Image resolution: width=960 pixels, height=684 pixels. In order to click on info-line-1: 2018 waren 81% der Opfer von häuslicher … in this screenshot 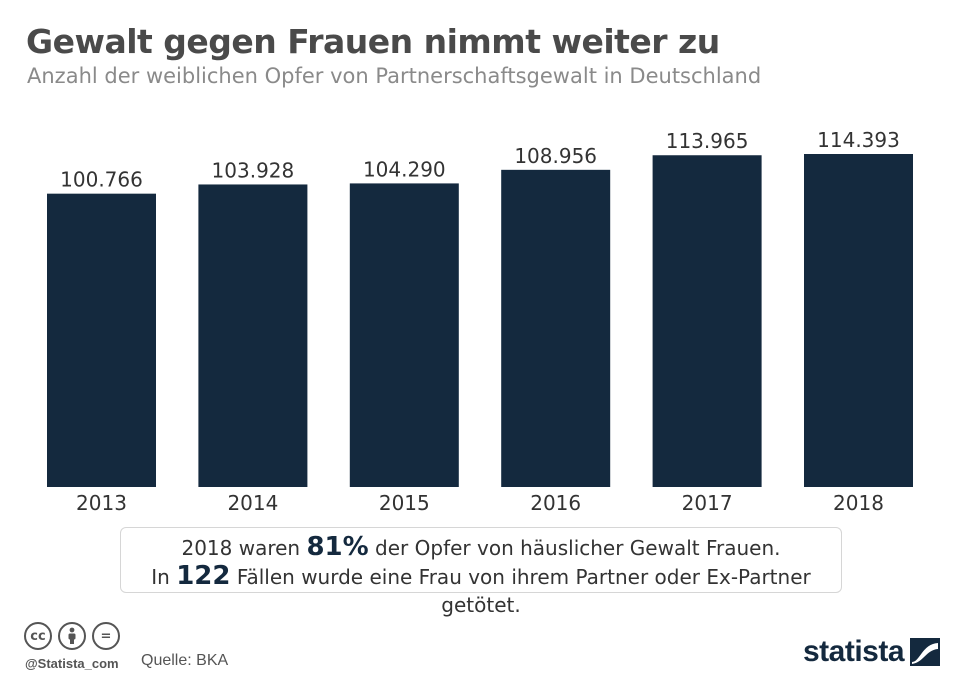, I will do `click(481, 547)`.